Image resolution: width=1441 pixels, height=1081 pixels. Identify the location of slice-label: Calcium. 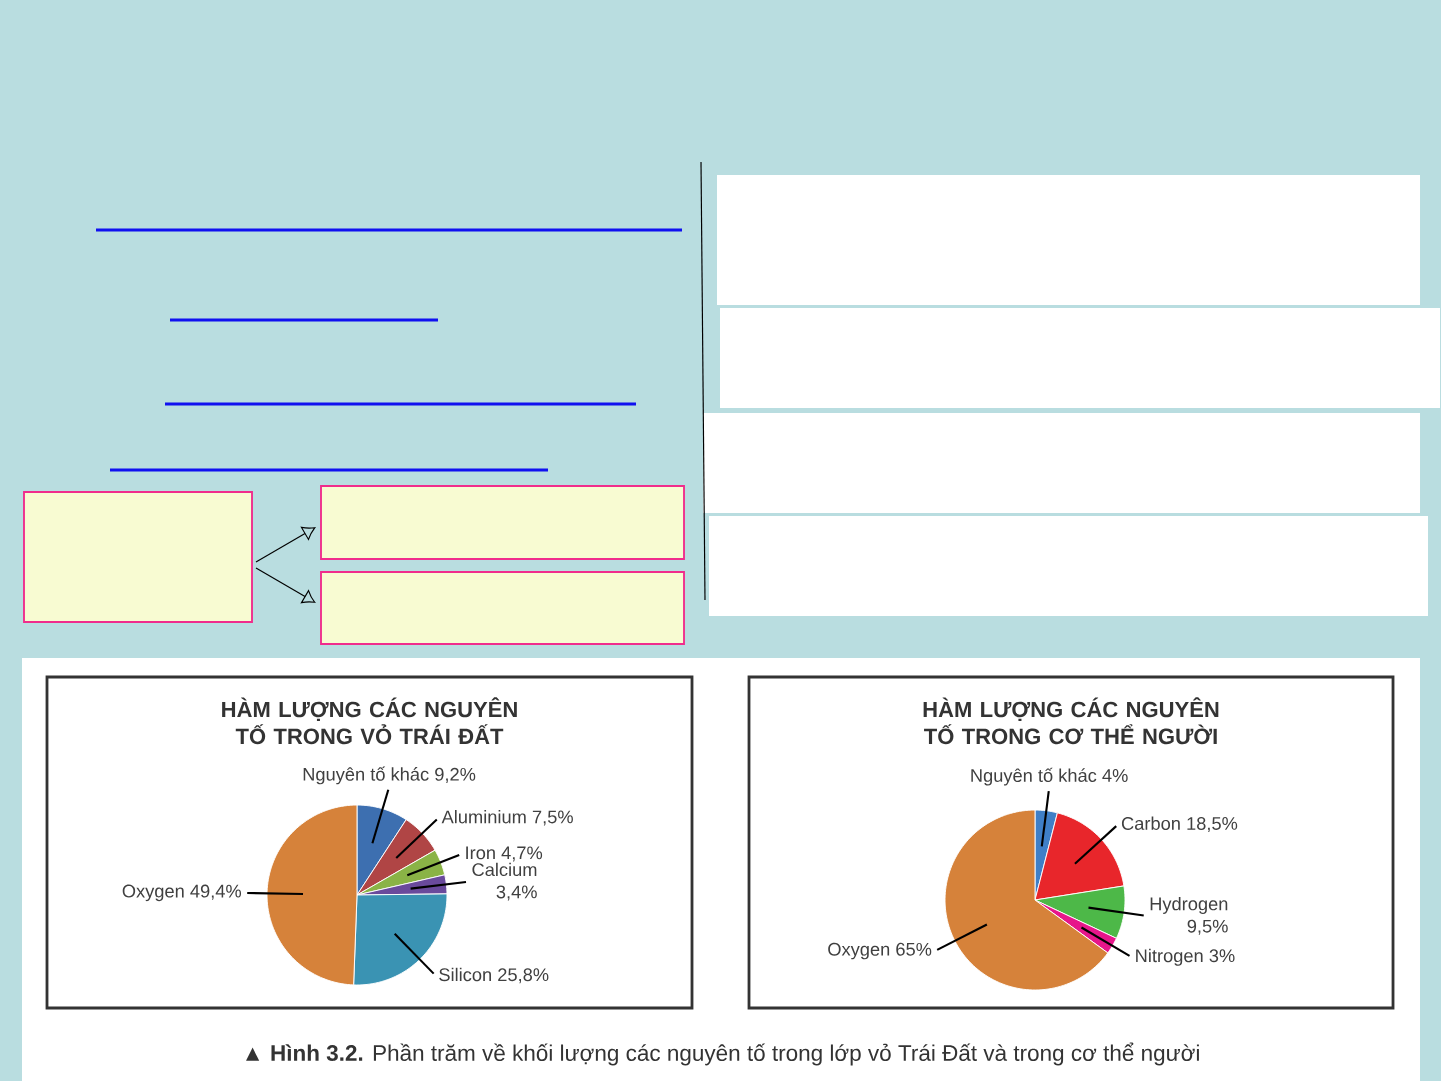
(504, 869).